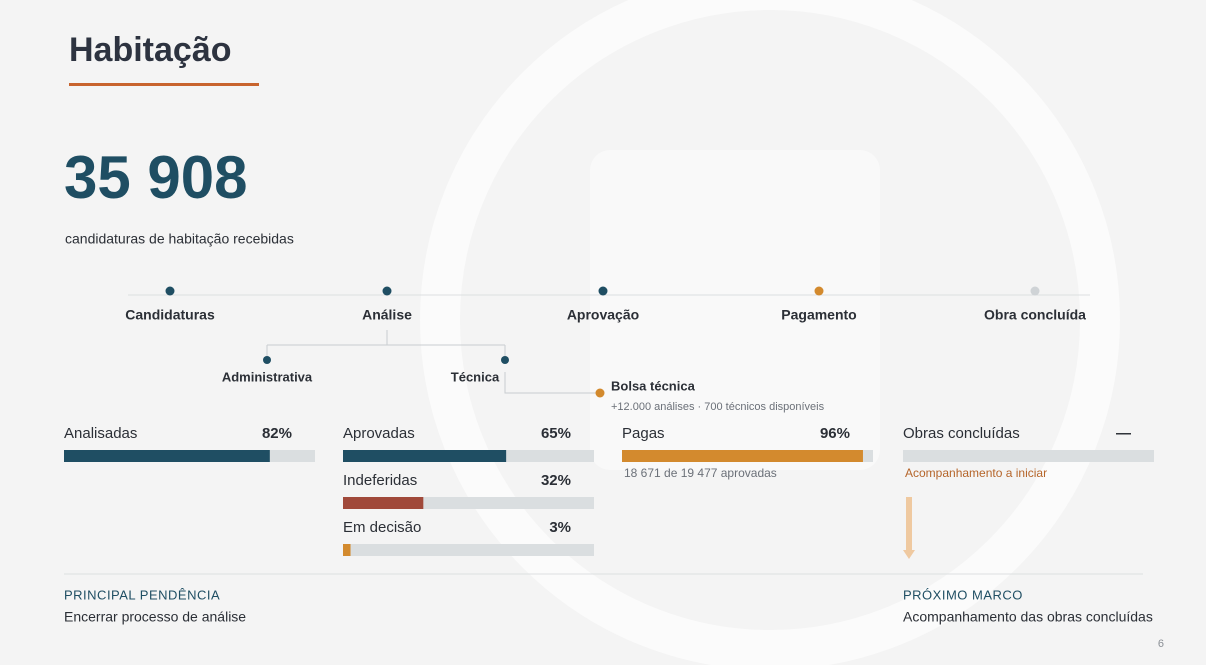 The width and height of the screenshot is (1206, 665). I want to click on page-number: 6, so click(1161, 644).